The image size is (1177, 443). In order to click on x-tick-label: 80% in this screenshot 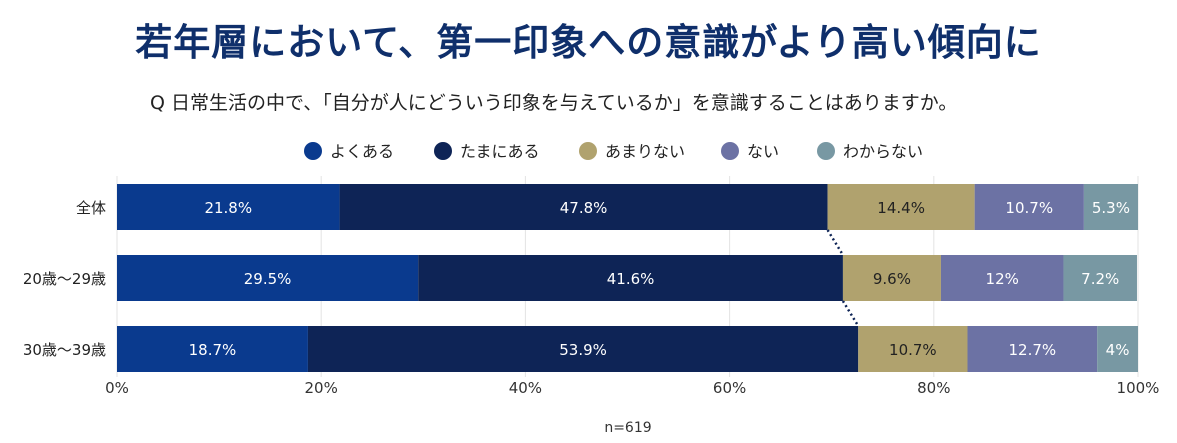, I will do `click(933, 388)`.